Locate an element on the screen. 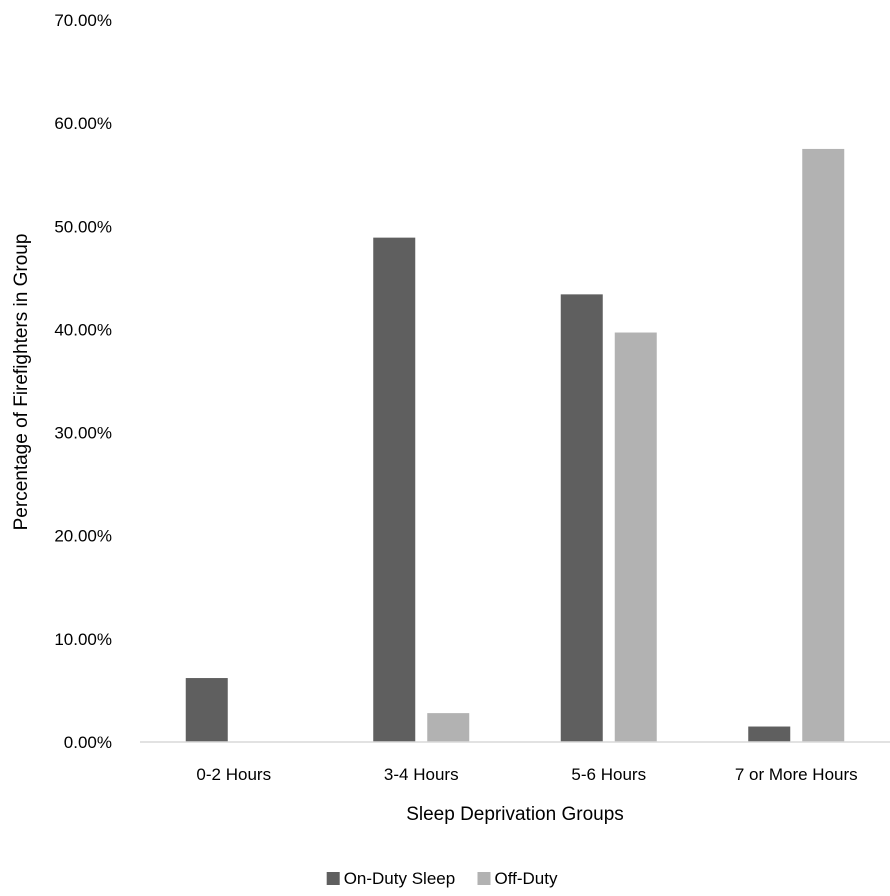 This screenshot has width=890, height=896. y-tick-label: 30.00% is located at coordinates (83, 433).